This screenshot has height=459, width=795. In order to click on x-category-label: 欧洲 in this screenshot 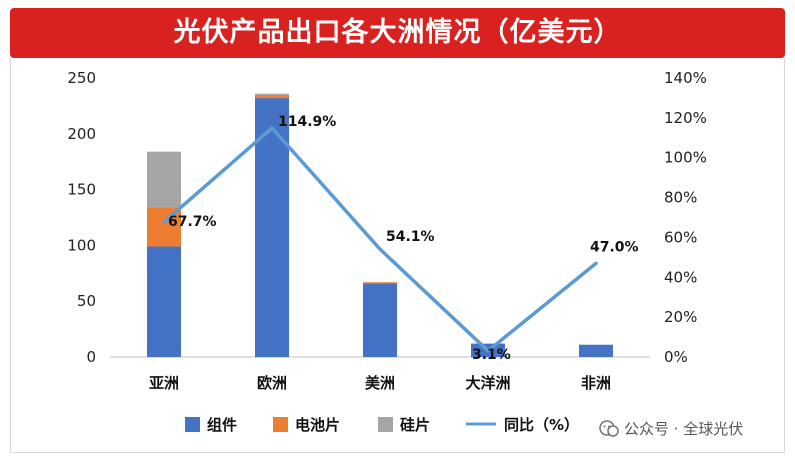, I will do `click(272, 383)`.